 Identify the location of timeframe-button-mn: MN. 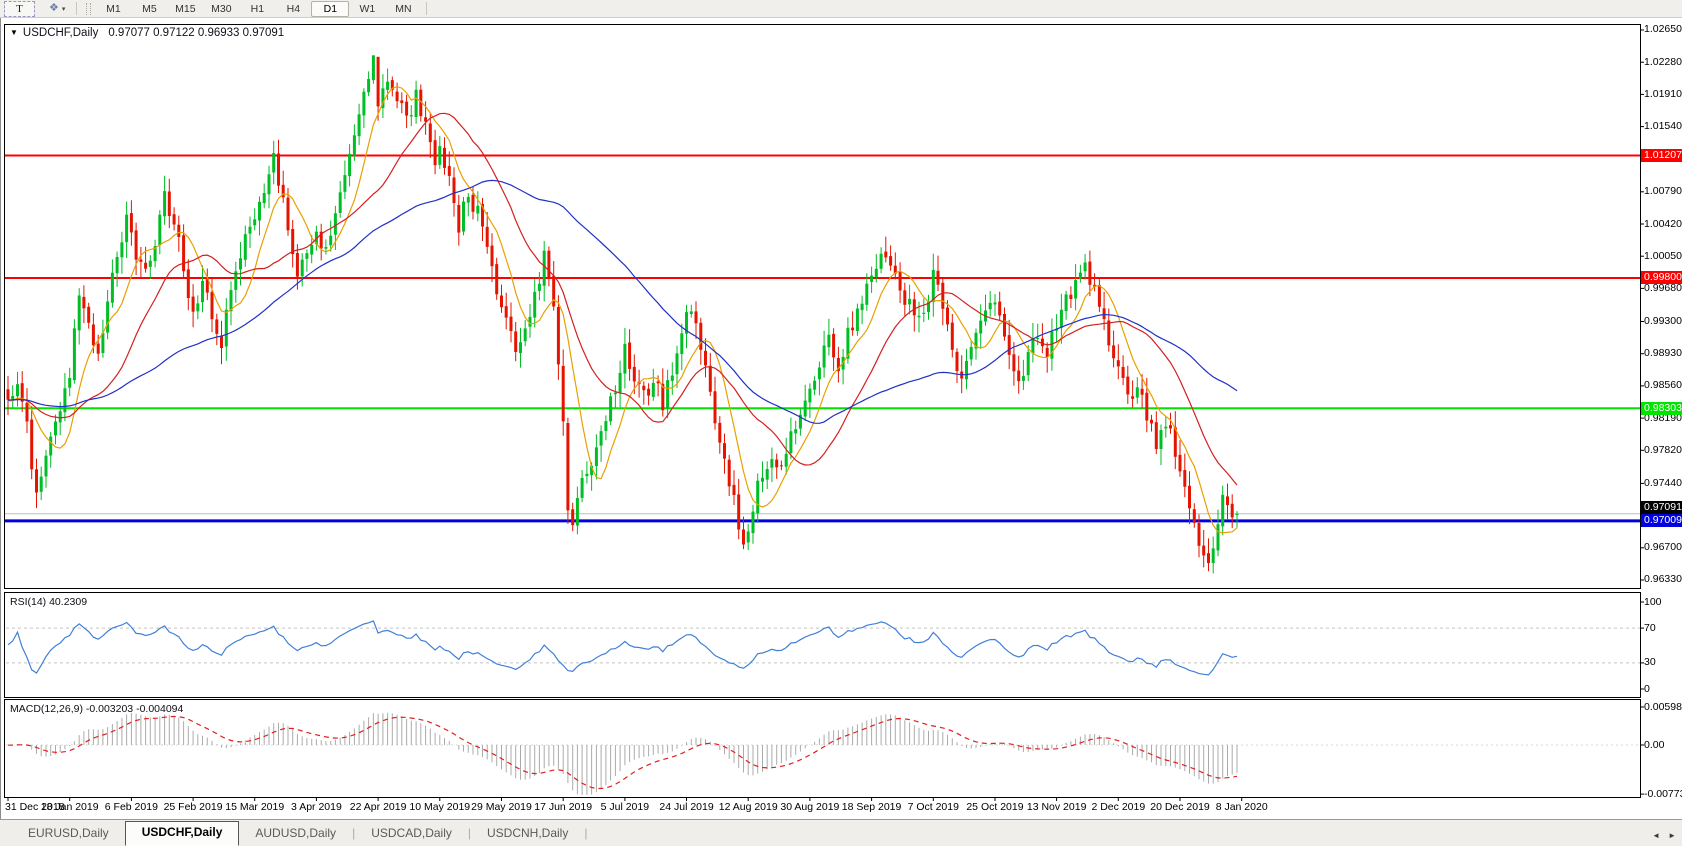
(403, 8).